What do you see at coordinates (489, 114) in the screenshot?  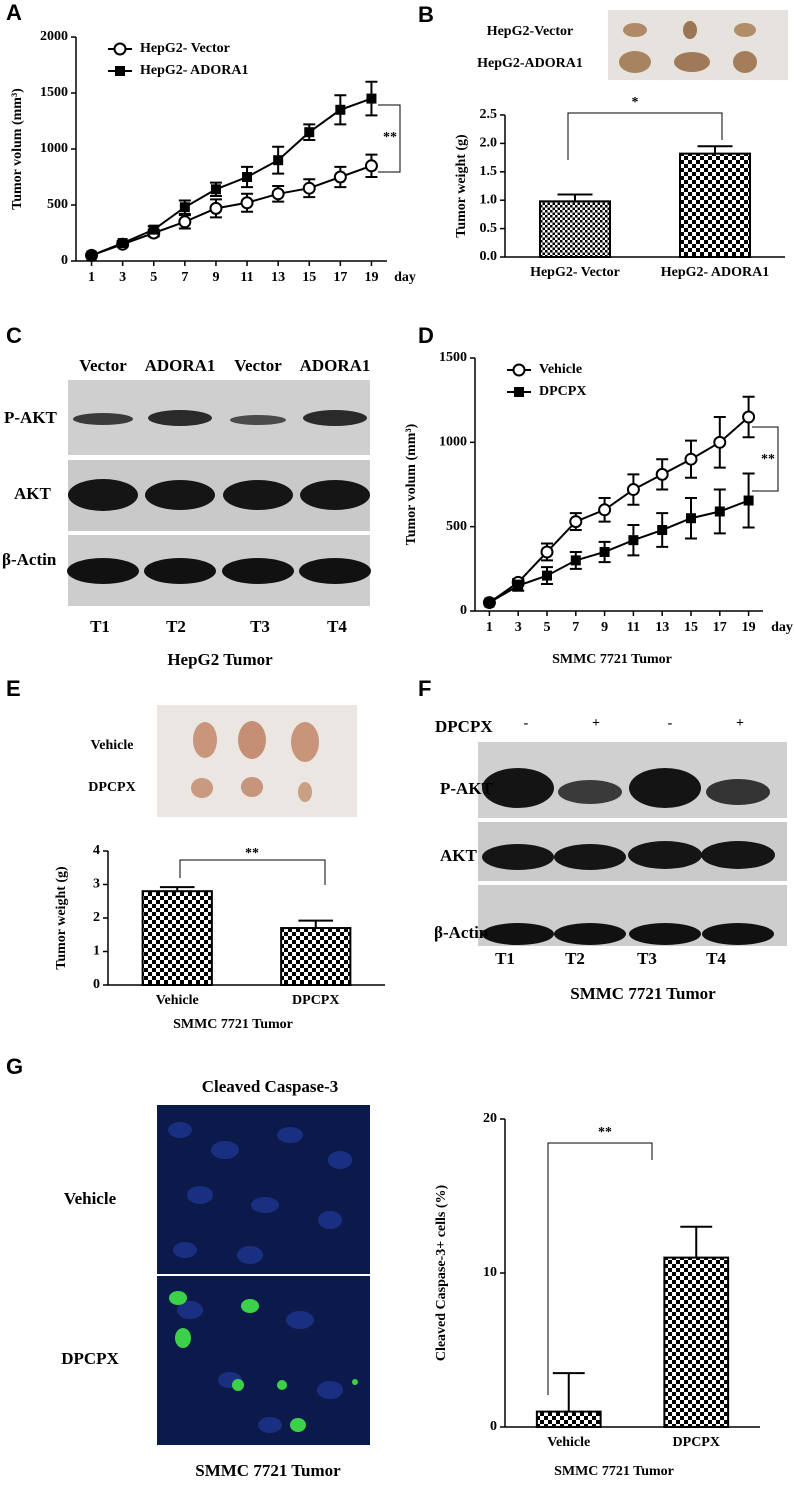 I see `y-tick-label: 2.5` at bounding box center [489, 114].